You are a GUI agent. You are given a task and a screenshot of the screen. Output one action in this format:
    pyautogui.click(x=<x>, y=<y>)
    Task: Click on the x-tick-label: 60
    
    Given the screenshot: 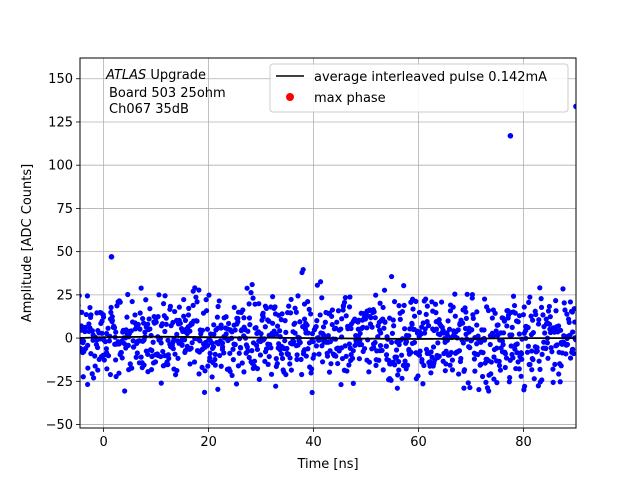 What is the action you would take?
    pyautogui.click(x=418, y=442)
    